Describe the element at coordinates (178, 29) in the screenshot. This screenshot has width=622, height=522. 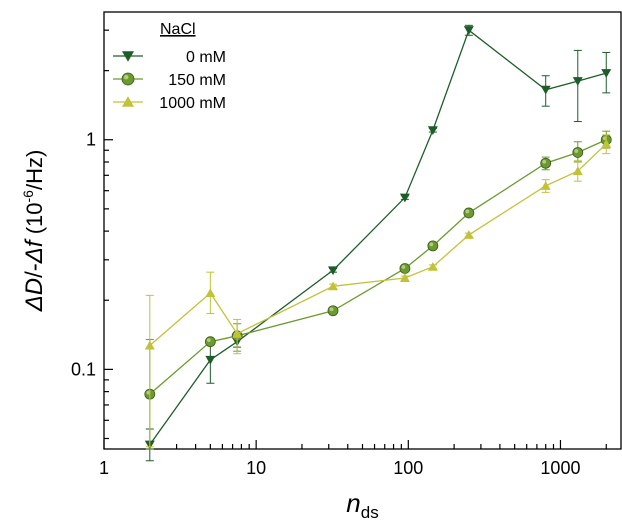
I see `legend-title: NaCl` at that location.